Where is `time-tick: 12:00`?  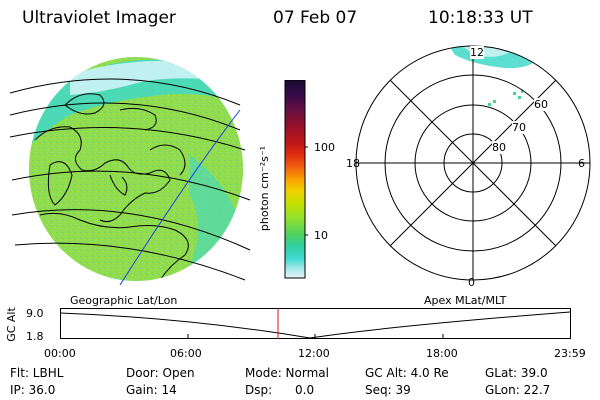
time-tick: 12:00 is located at coordinates (314, 353).